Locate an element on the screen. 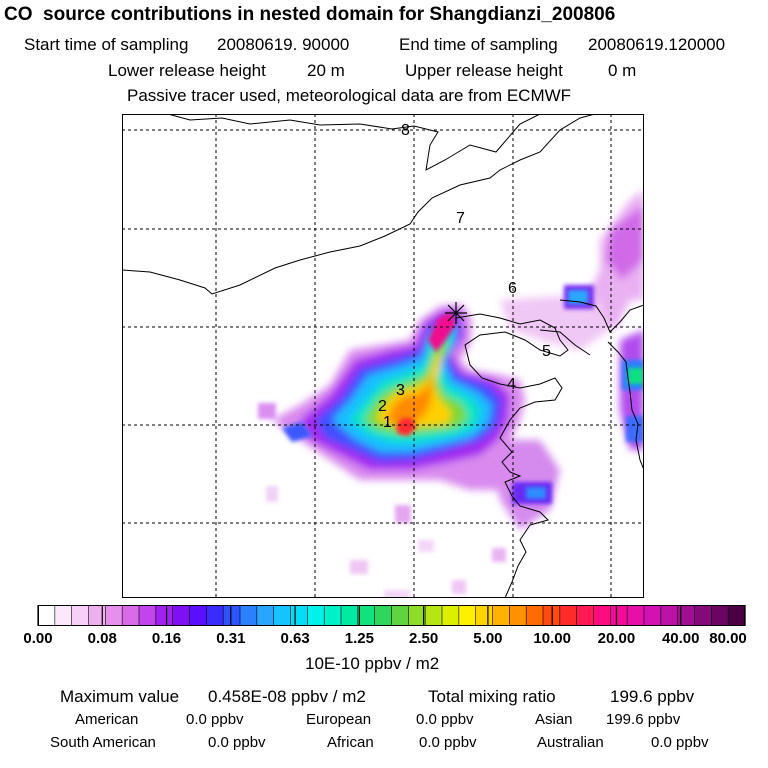  region-european-value: 0.0 ppbv is located at coordinates (445, 719).